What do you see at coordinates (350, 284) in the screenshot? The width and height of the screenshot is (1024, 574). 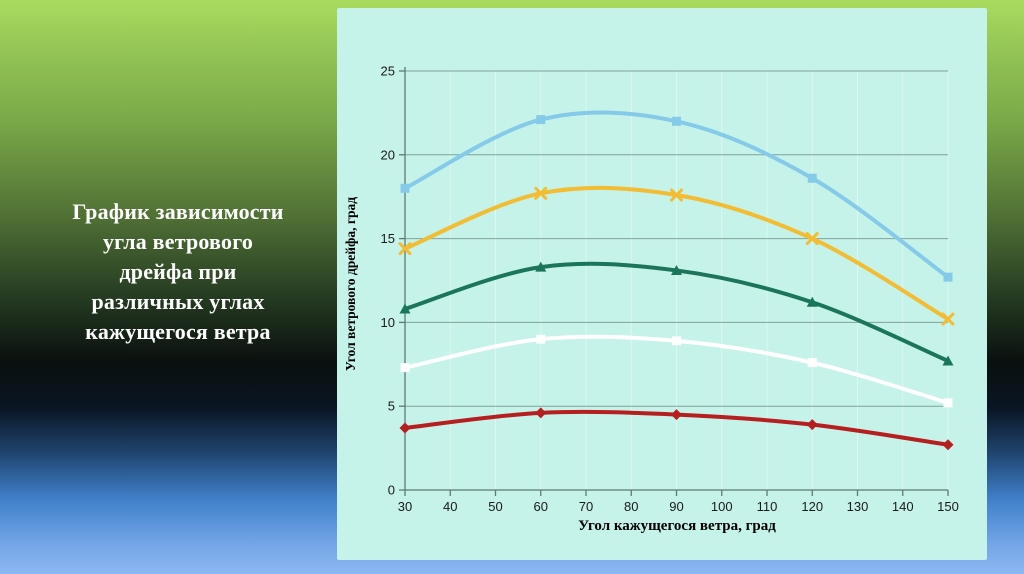 I see `y-axis-title: Угол ветрового дрейфа, град` at bounding box center [350, 284].